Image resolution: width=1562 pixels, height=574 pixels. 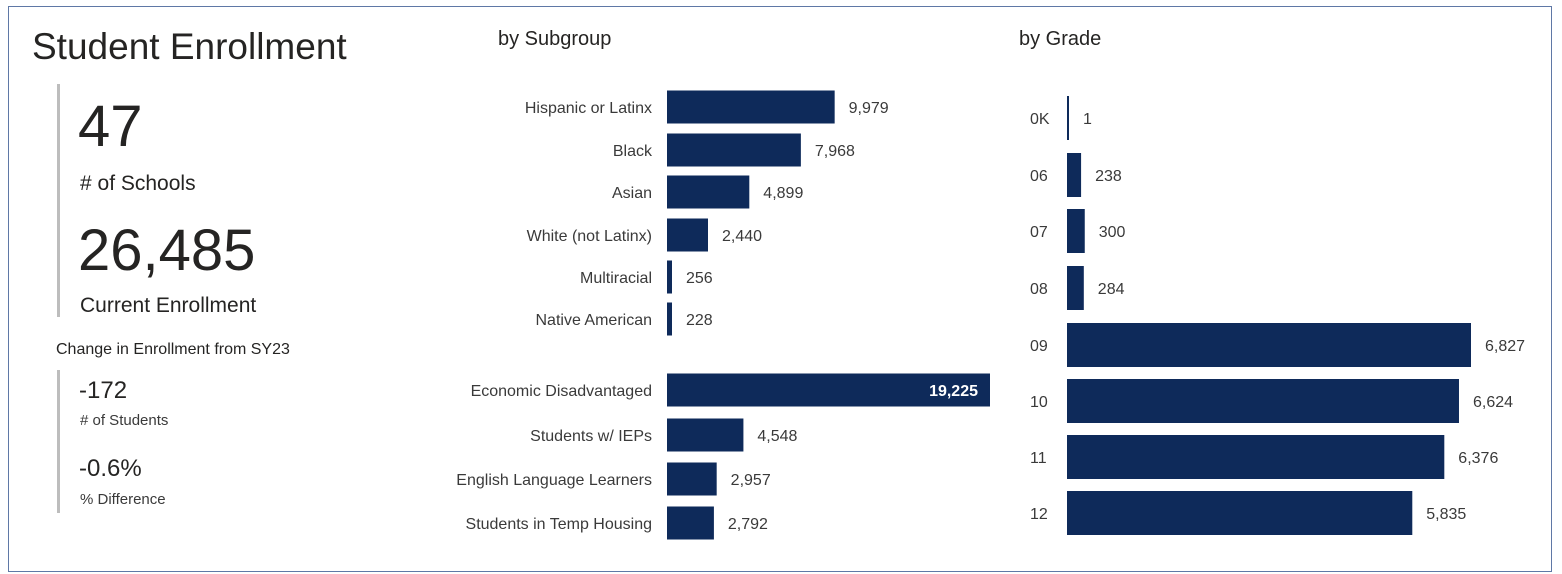 What do you see at coordinates (589, 236) in the screenshot?
I see `subgroup-category-label: White (not Latinx)` at bounding box center [589, 236].